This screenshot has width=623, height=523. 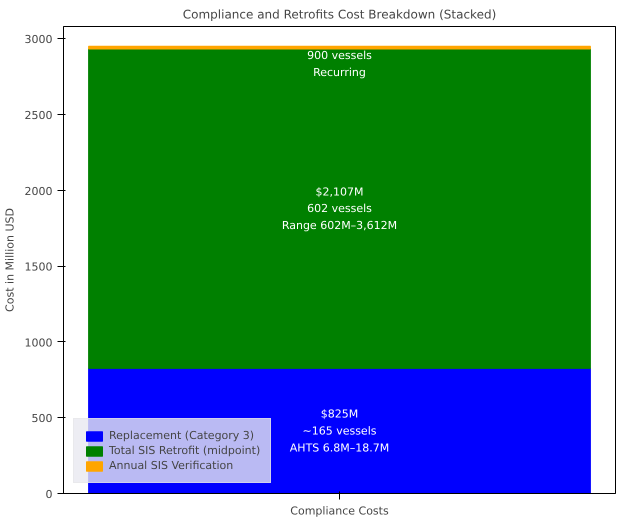 What do you see at coordinates (340, 431) in the screenshot?
I see `annotation: $825M ~165 vessels AHTS 6.8M–18.7M` at bounding box center [340, 431].